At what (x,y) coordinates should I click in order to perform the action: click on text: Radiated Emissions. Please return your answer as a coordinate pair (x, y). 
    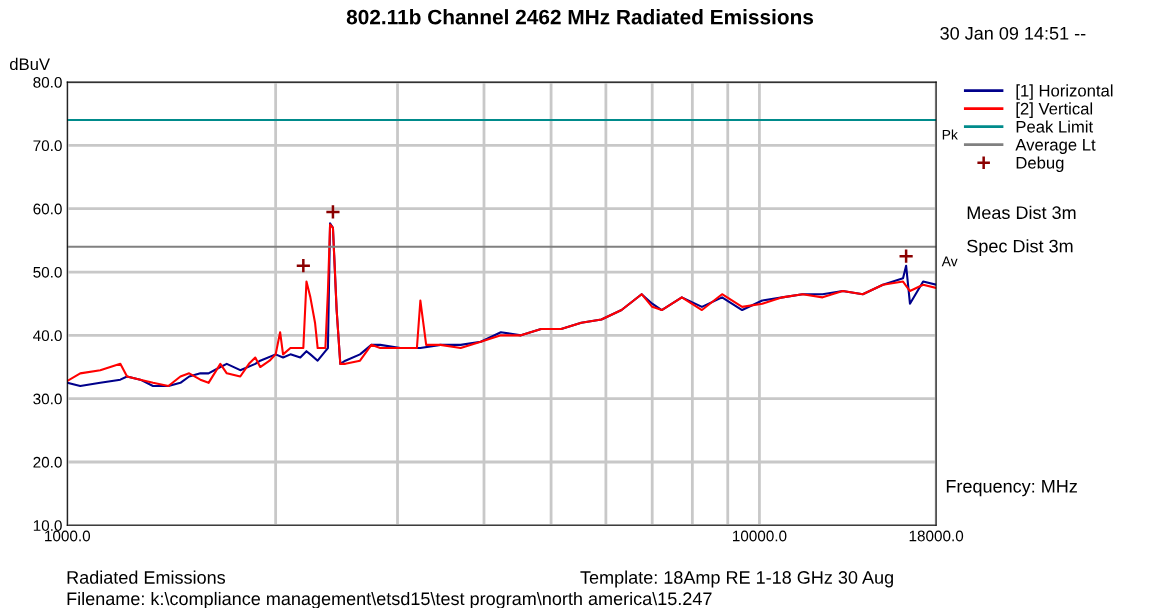
    Looking at the image, I should click on (146, 577).